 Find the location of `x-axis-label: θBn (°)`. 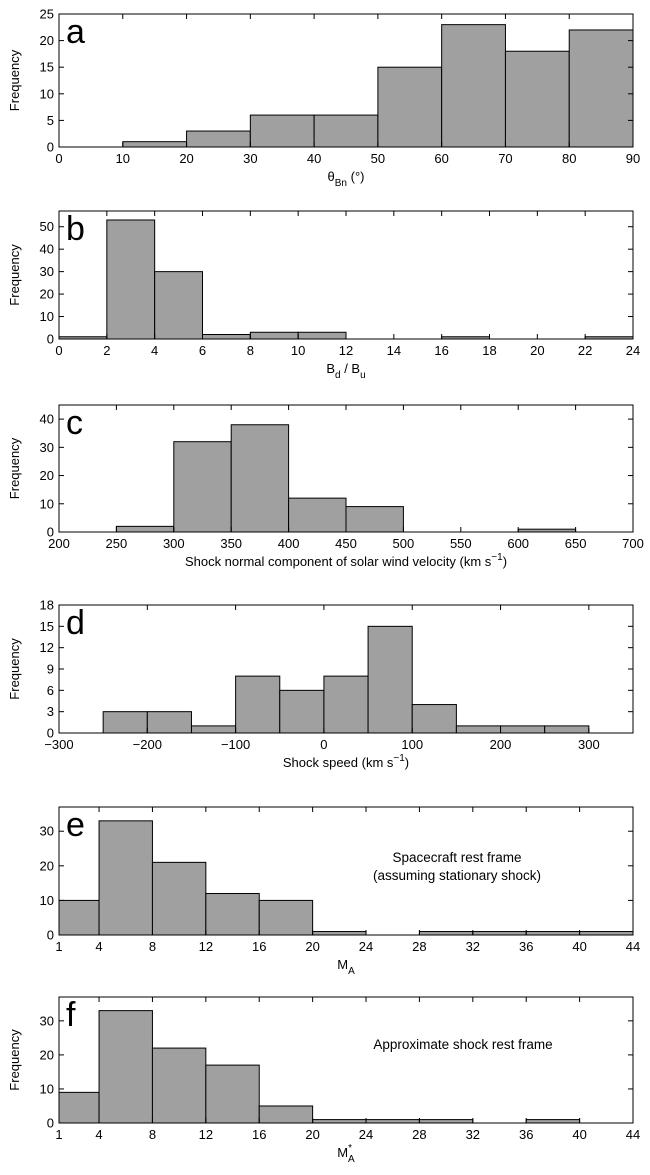

x-axis-label: θBn (°) is located at coordinates (346, 179).